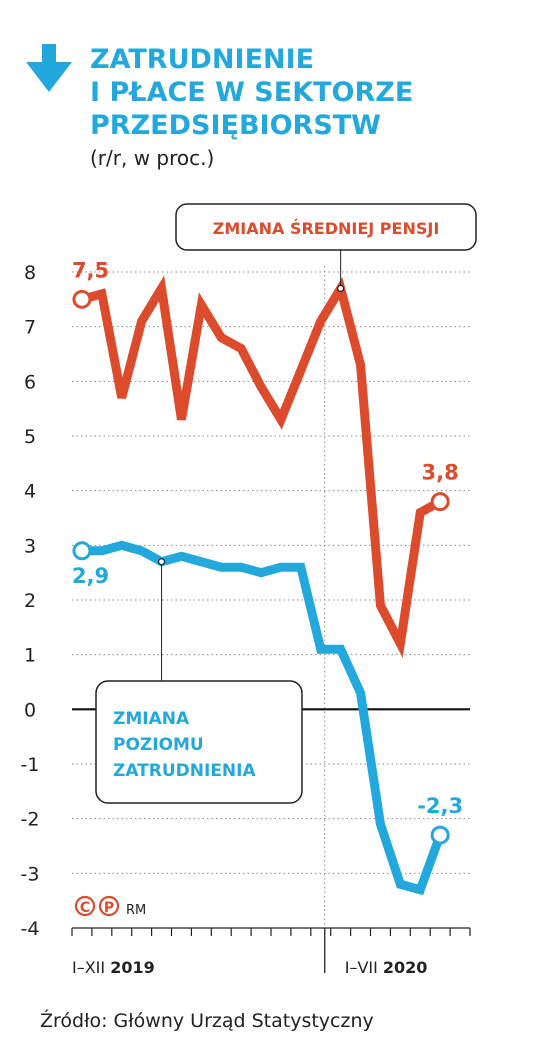  What do you see at coordinates (440, 806) in the screenshot?
I see `employment-last-label: -2,3` at bounding box center [440, 806].